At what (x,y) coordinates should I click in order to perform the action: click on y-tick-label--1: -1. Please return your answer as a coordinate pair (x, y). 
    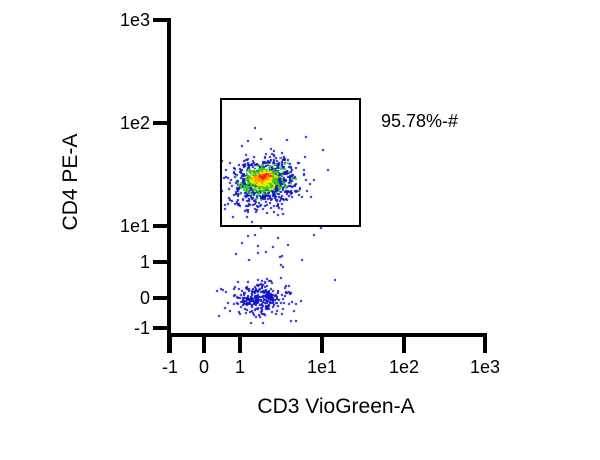
    Looking at the image, I should click on (141, 328).